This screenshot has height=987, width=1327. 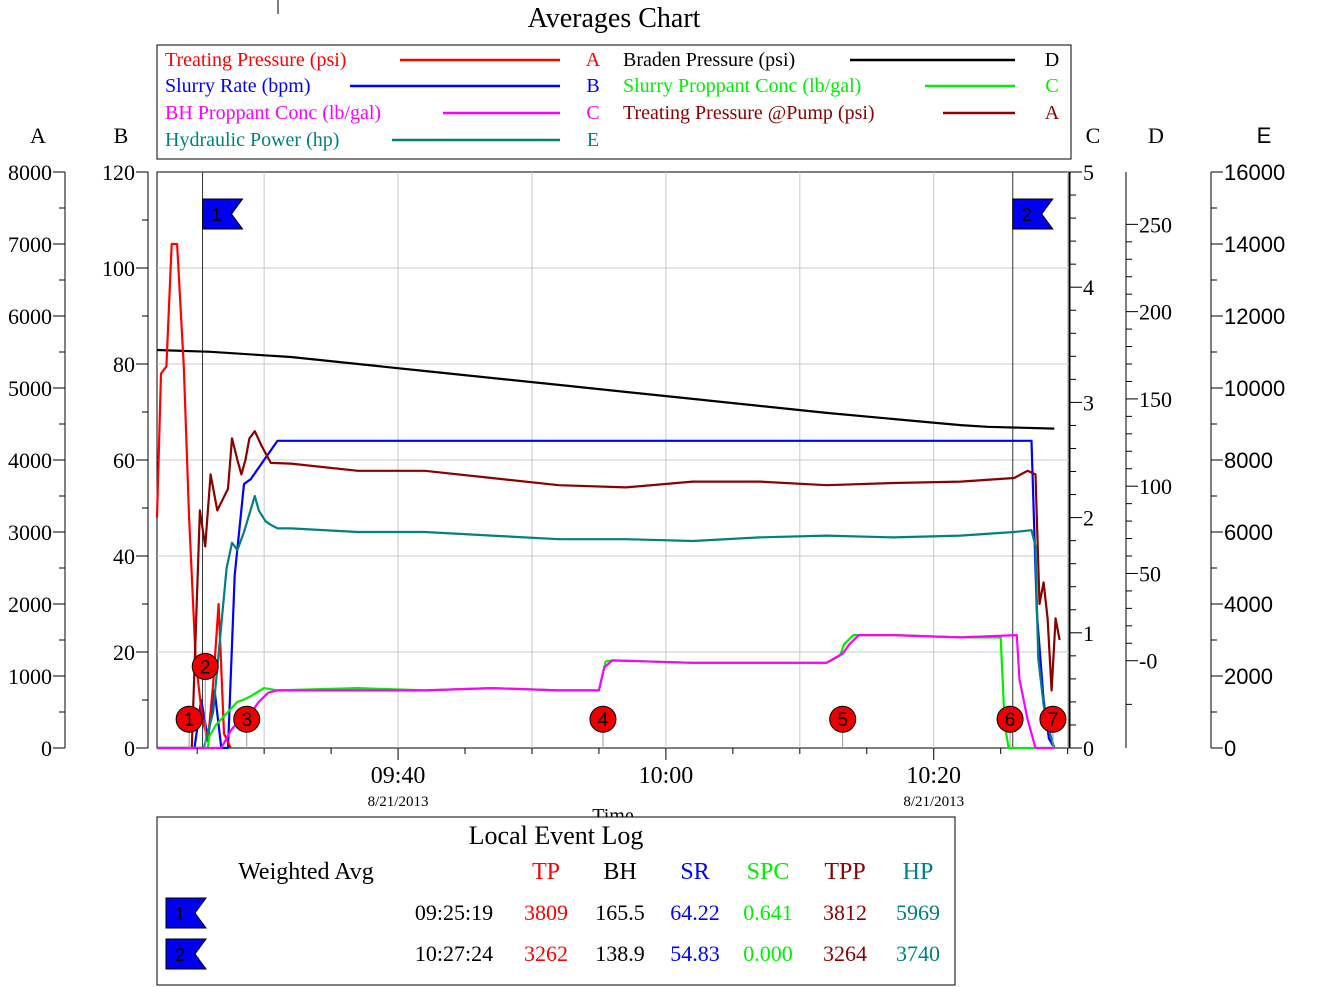 What do you see at coordinates (30, 532) in the screenshot?
I see `axis-tick-label: 3000` at bounding box center [30, 532].